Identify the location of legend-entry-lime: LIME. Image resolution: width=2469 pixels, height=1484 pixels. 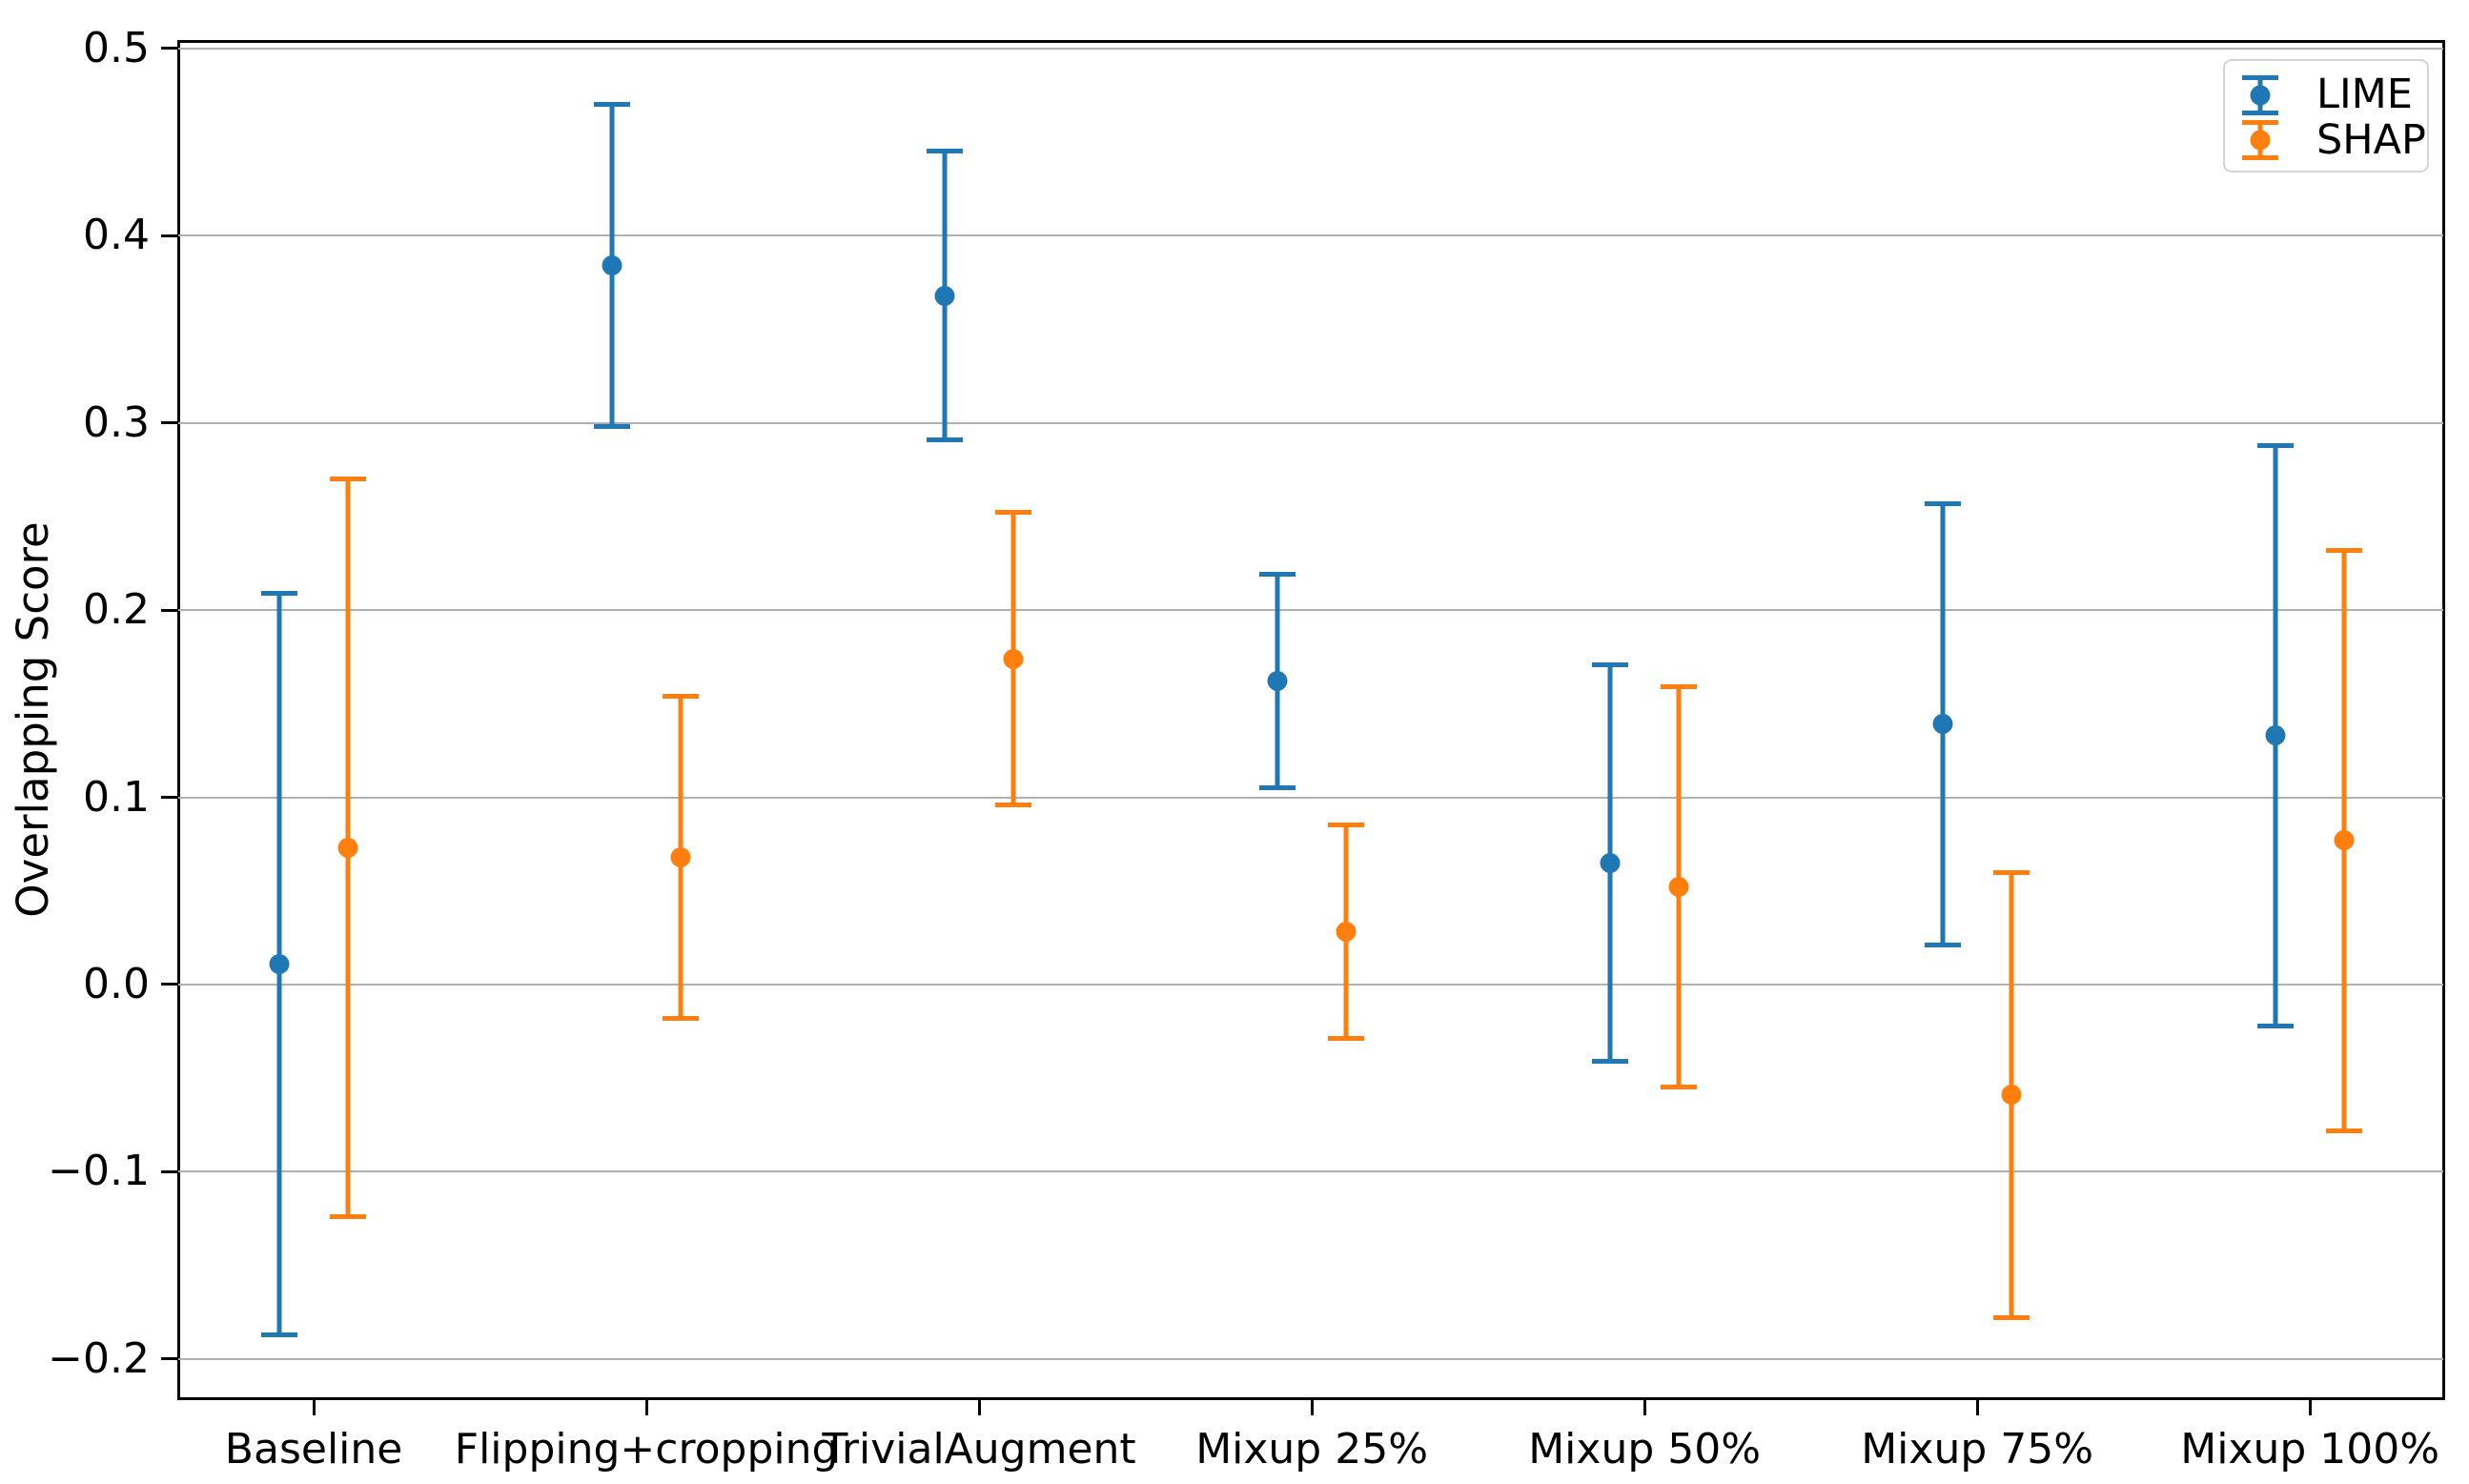
(2328, 95).